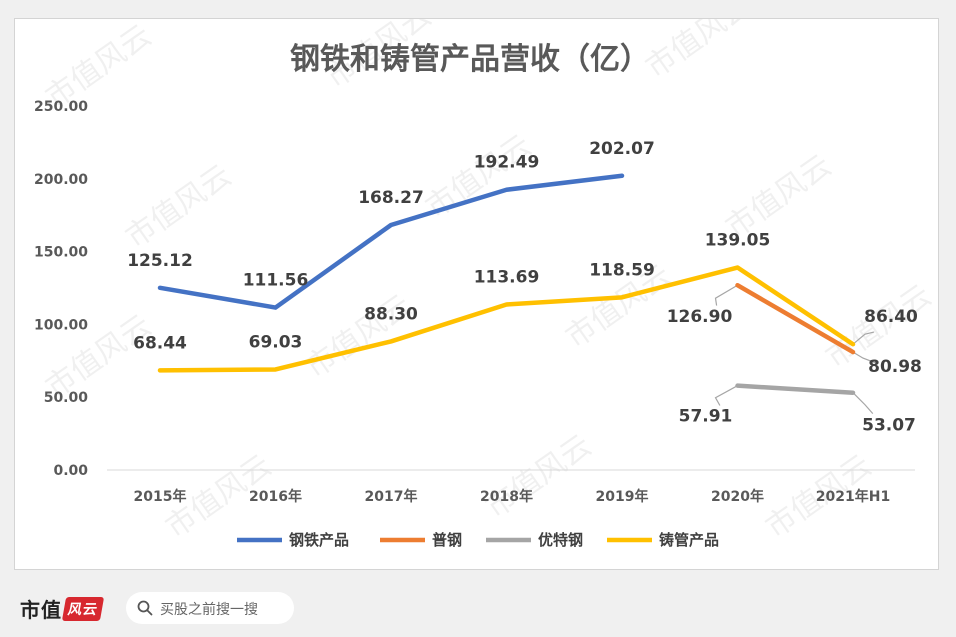  I want to click on chart-title: 钢铁和铸管产品营收（亿）, so click(470, 59).